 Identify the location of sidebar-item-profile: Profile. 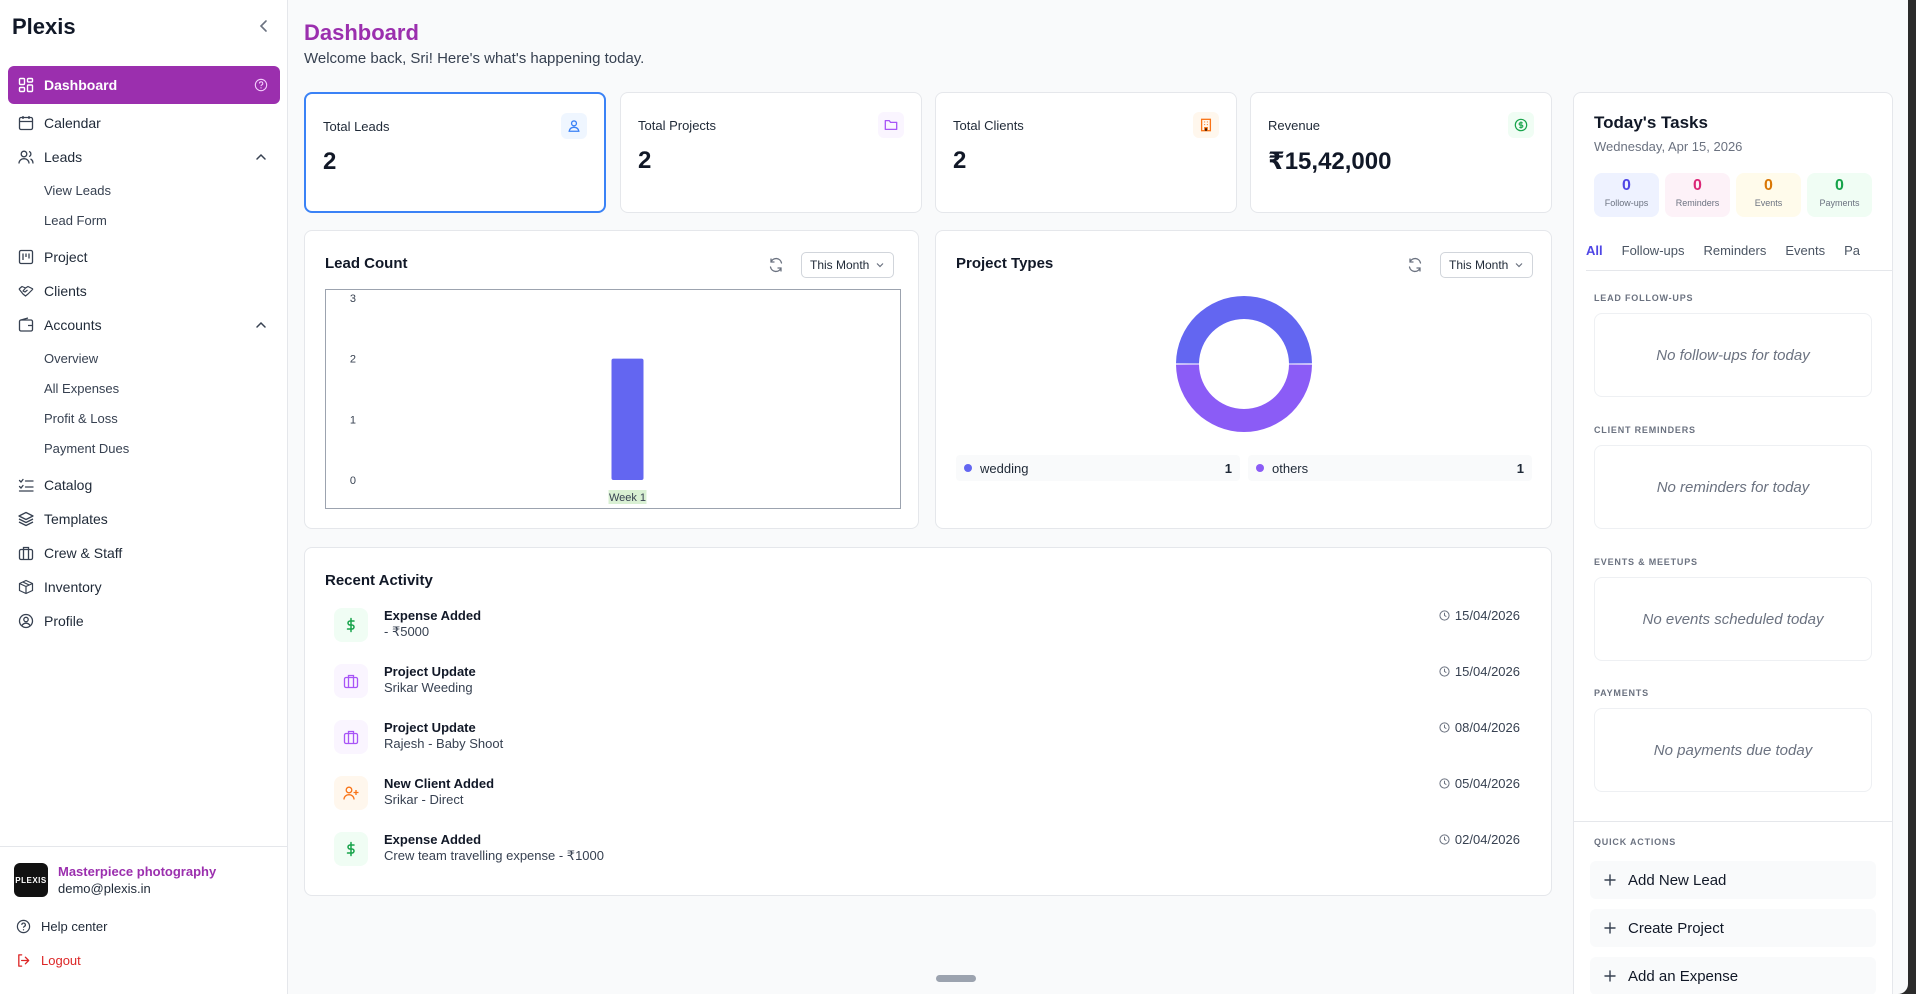
(144, 621).